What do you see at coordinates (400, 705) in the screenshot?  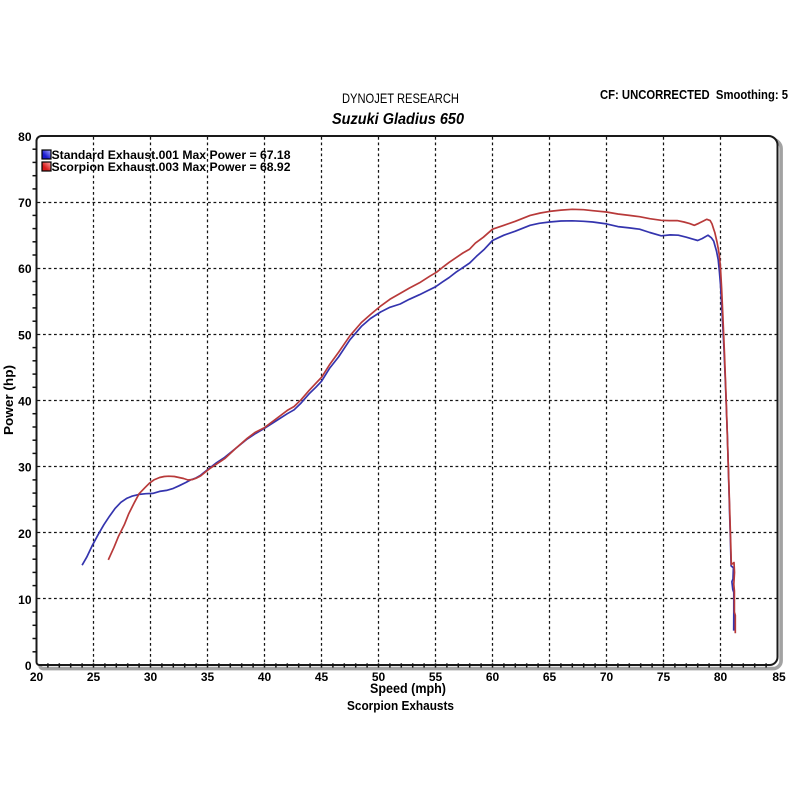 I see `svg-text: Scorpion Exhausts` at bounding box center [400, 705].